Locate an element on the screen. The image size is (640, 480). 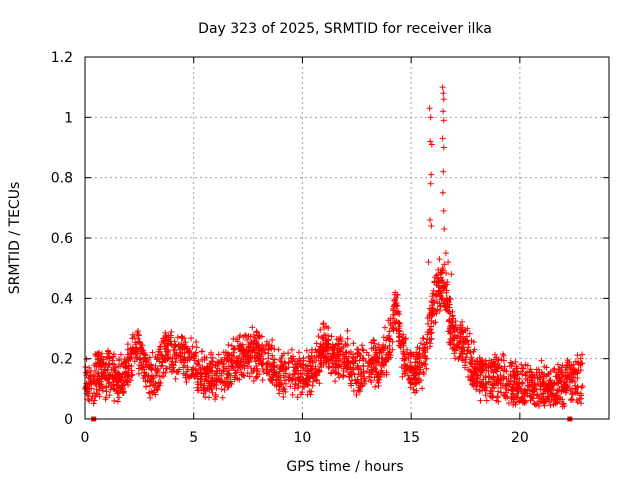
x-tick-label: 5 is located at coordinates (193, 438).